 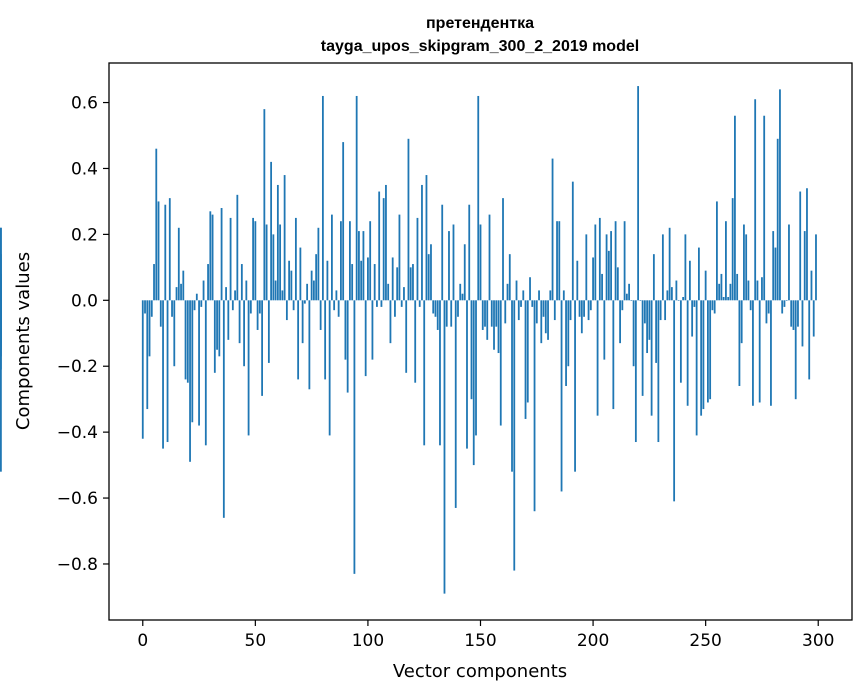 I want to click on y-tick-label: 0.4, so click(x=84, y=169).